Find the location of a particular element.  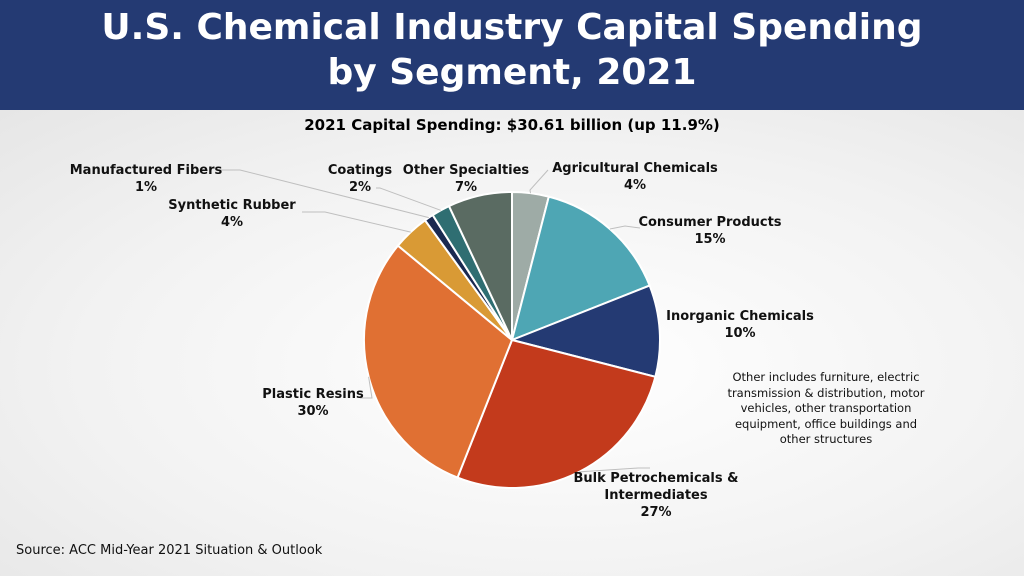

label-bulk-petrochemicals-line1: Bulk Petrochemicals & is located at coordinates (656, 478).